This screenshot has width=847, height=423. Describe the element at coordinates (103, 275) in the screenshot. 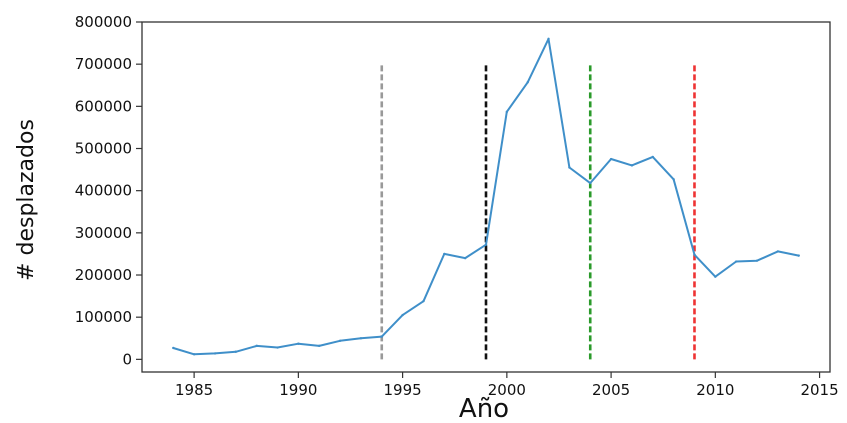

I see `y-tick-label: 200000` at that location.